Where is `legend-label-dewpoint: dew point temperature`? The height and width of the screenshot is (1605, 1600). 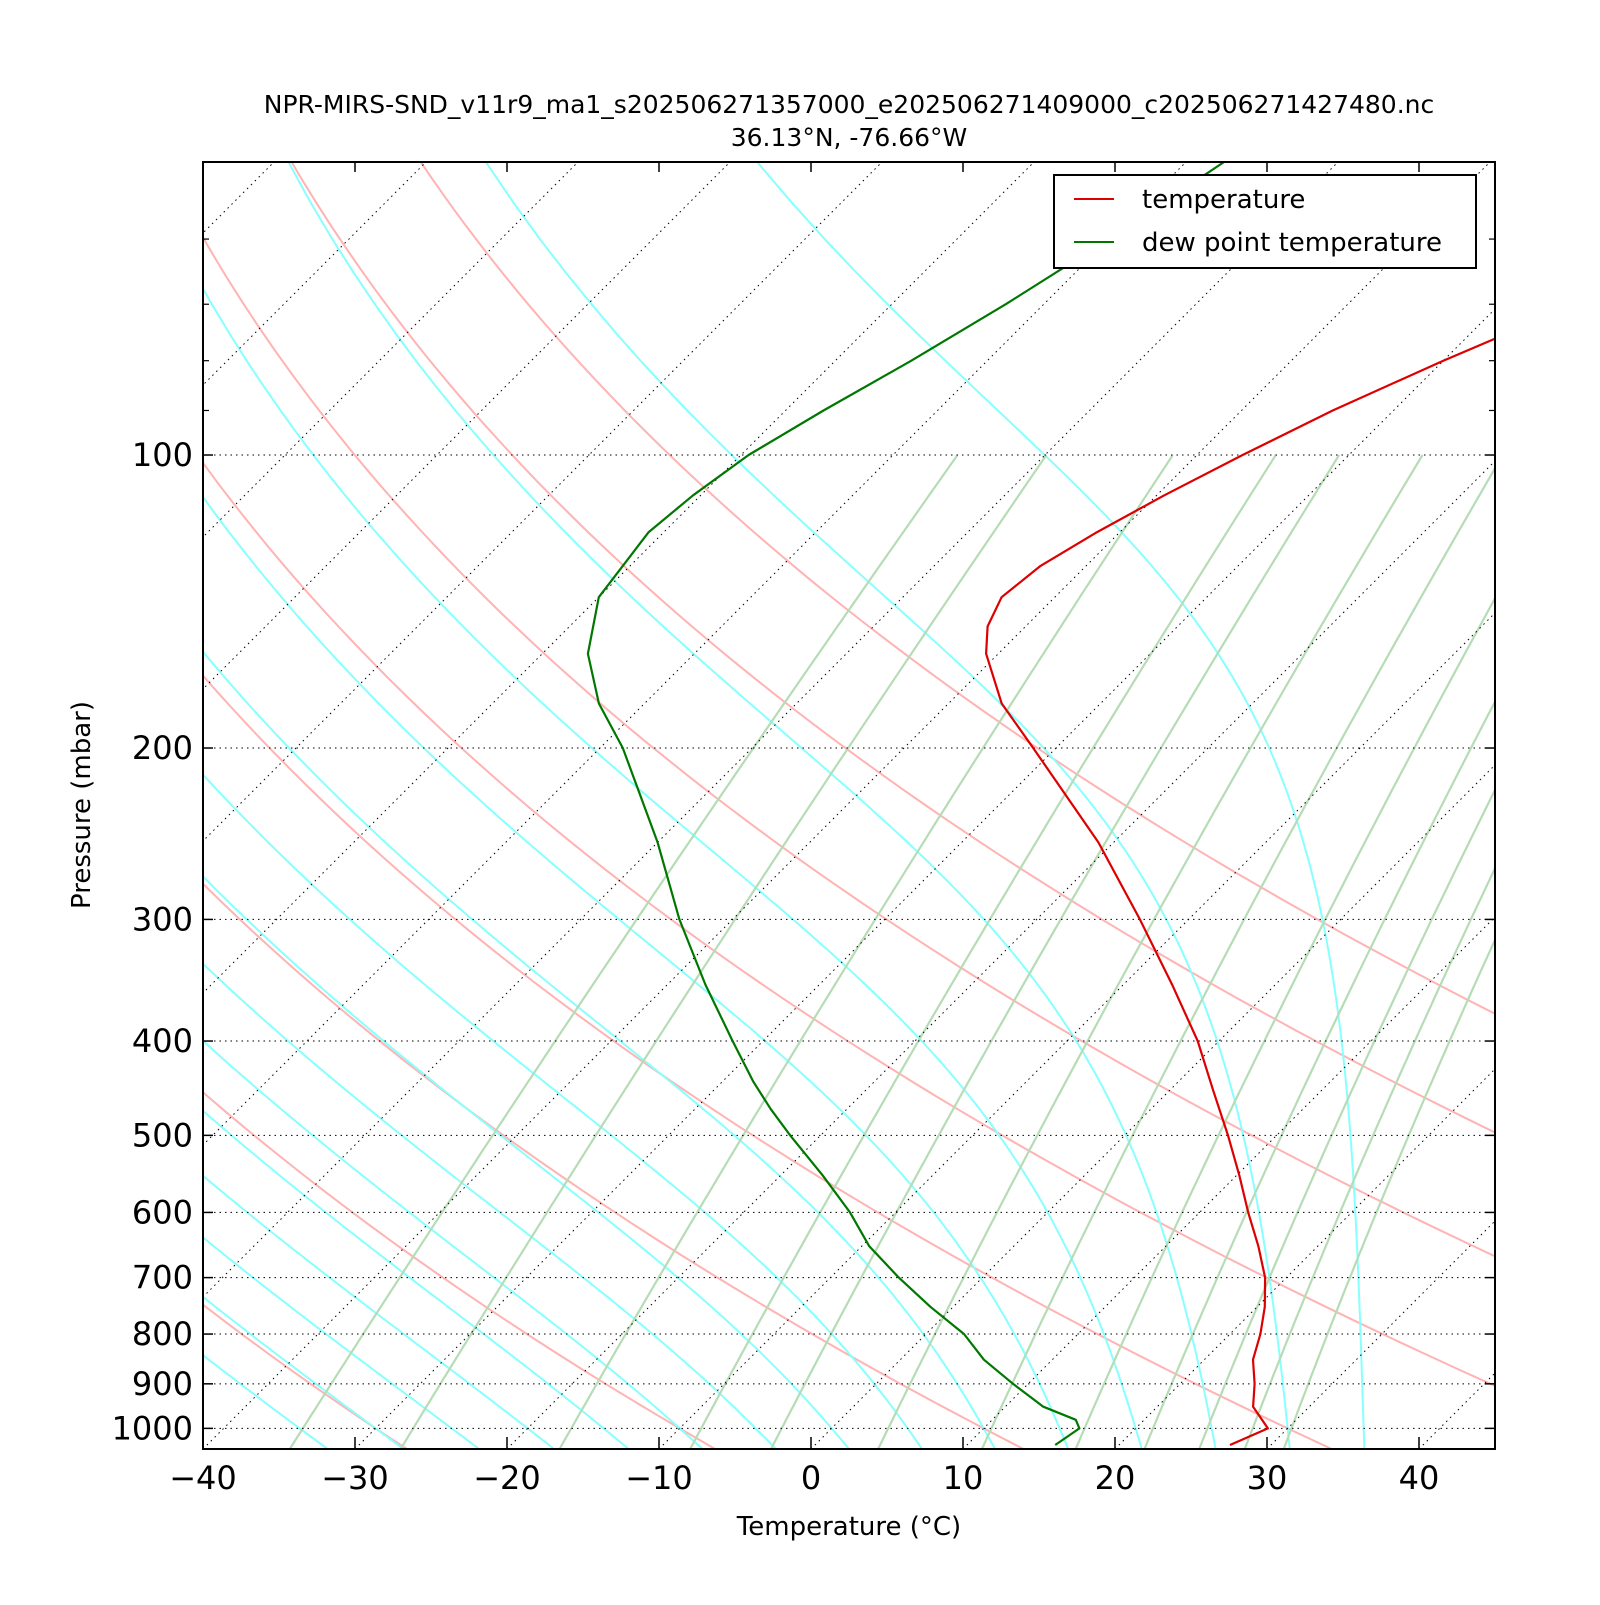
legend-label-dewpoint: dew point temperature is located at coordinates (1292, 243).